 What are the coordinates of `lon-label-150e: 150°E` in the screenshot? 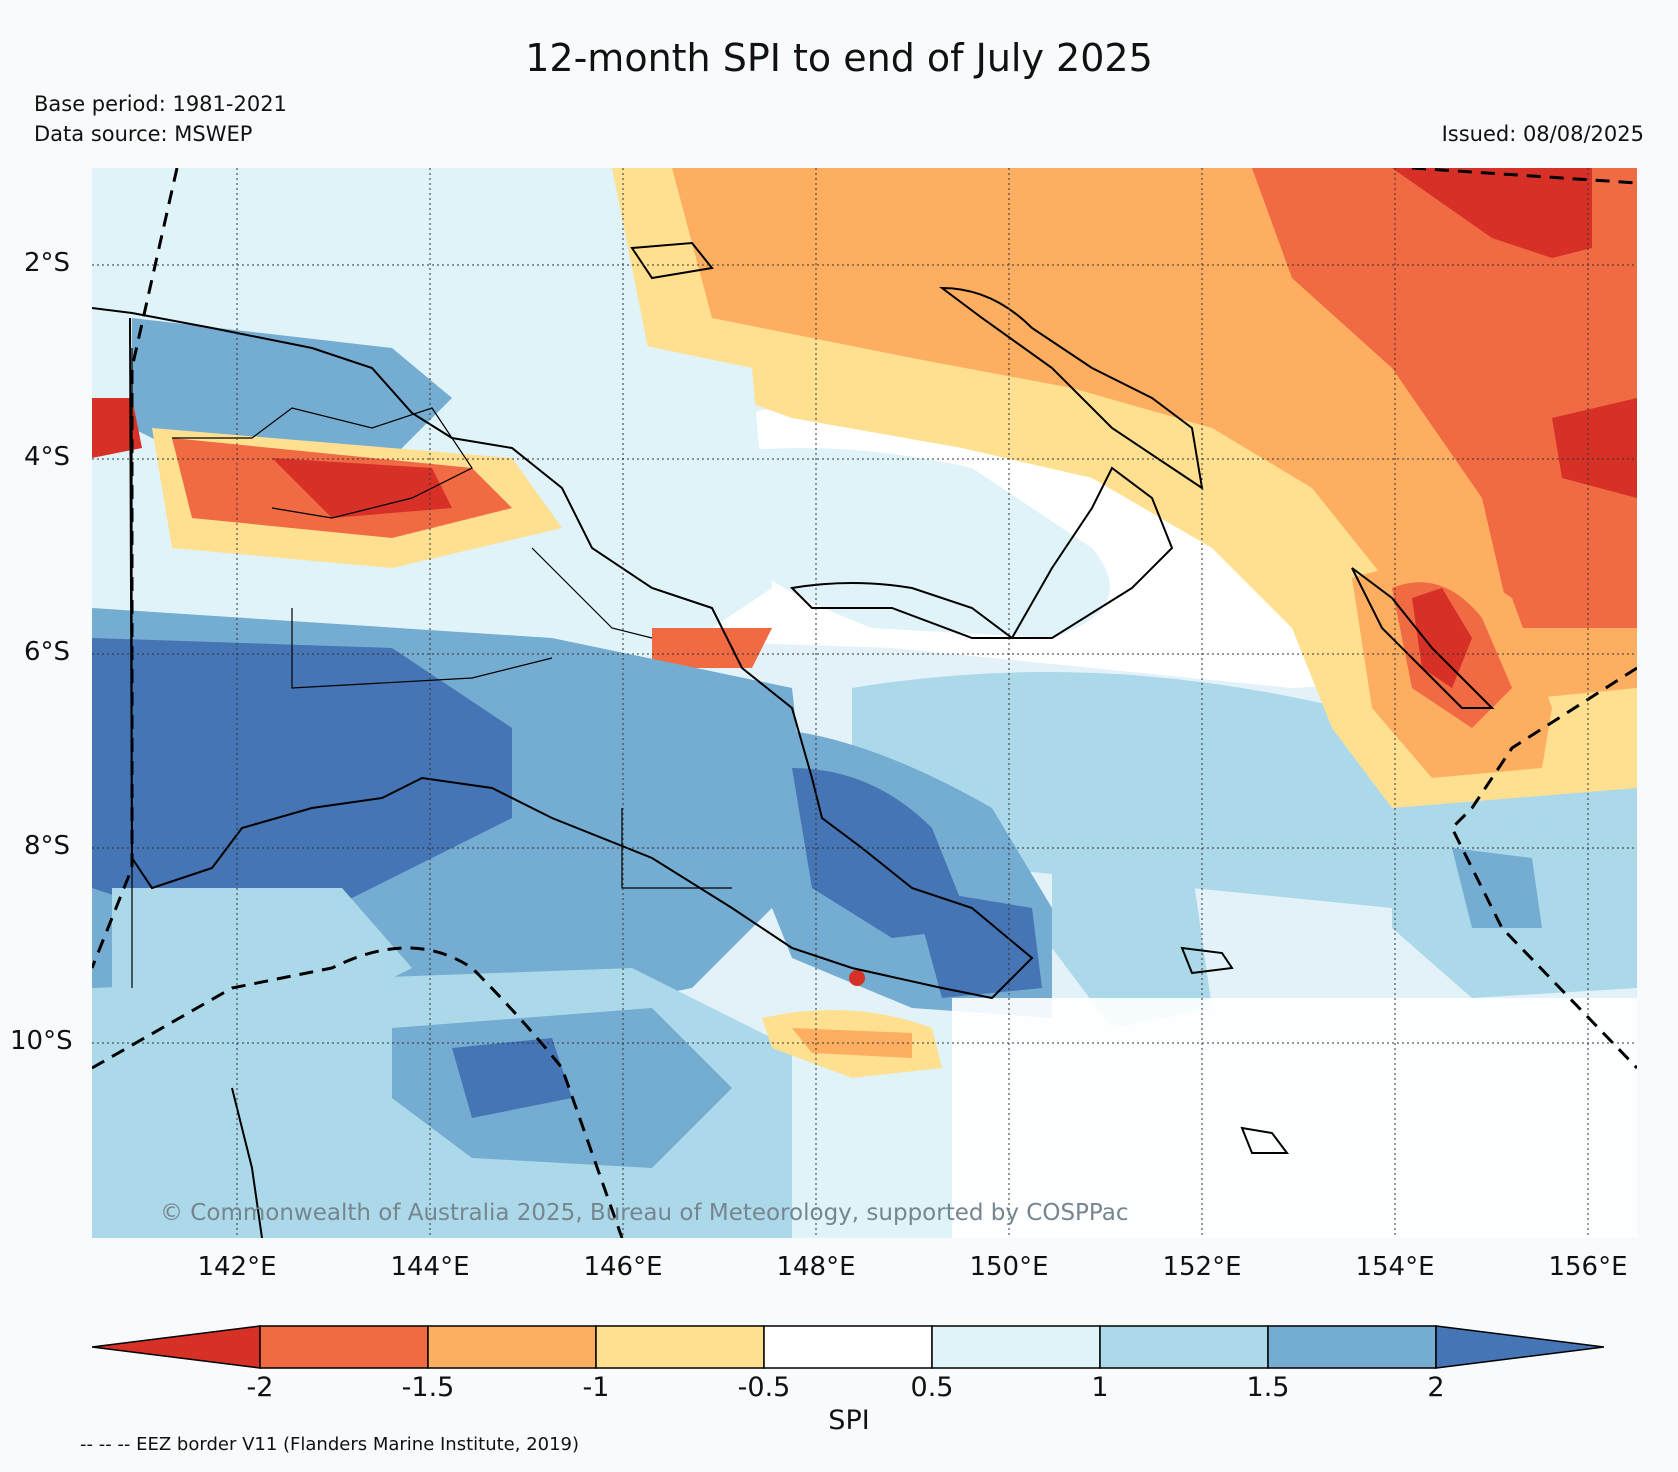 It's located at (1009, 1267).